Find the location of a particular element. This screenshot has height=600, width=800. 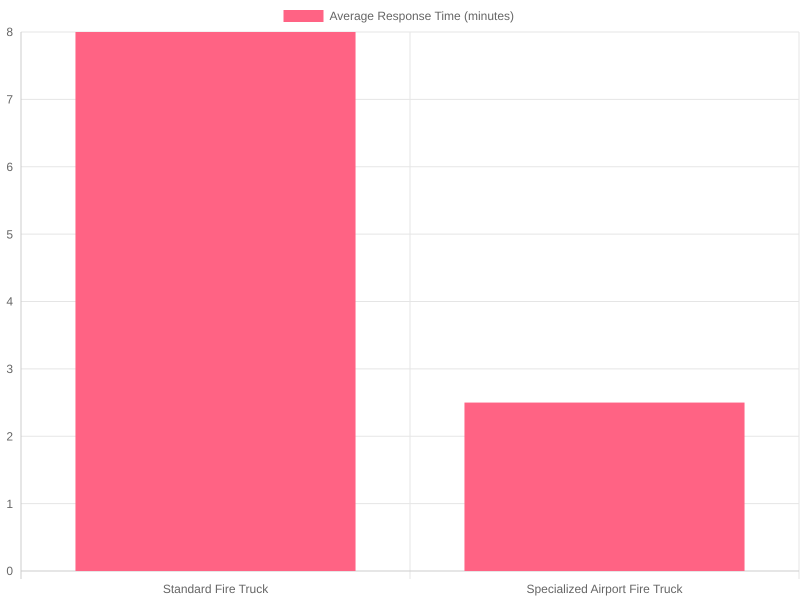

y-tick-label: 7 is located at coordinates (10, 99).